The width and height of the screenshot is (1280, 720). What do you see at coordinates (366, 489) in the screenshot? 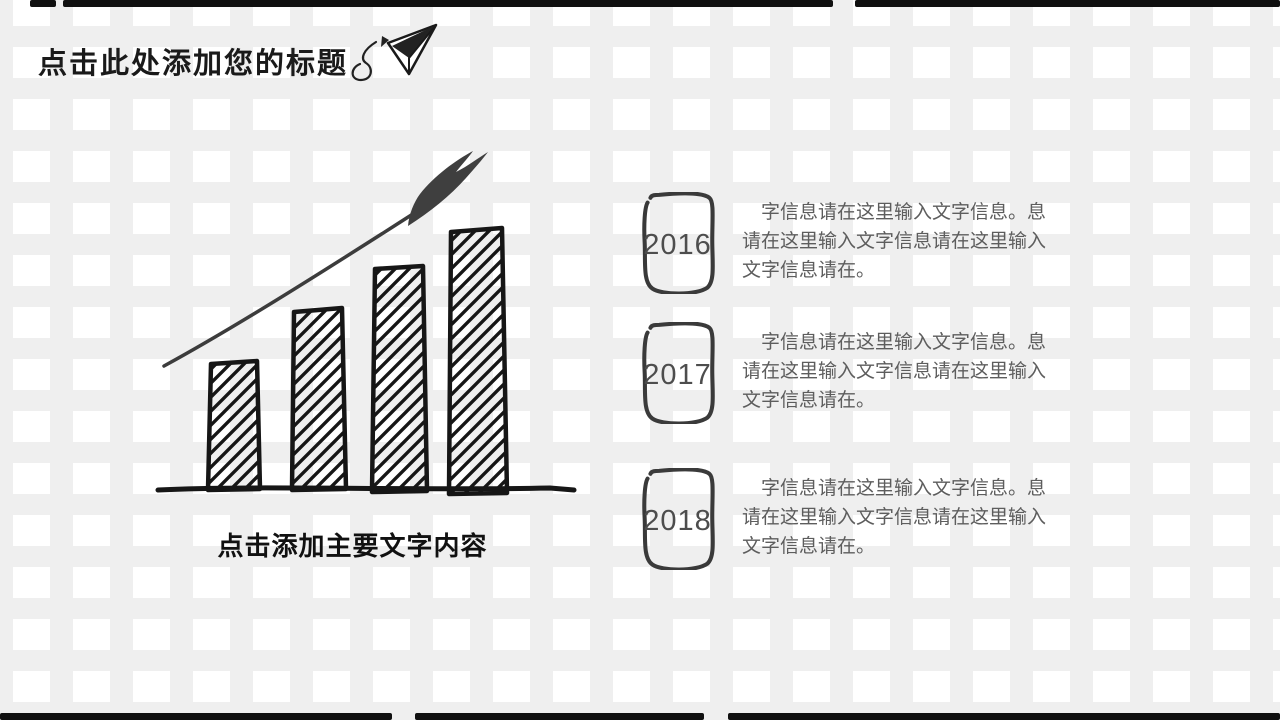
I see `chart-baseline` at bounding box center [366, 489].